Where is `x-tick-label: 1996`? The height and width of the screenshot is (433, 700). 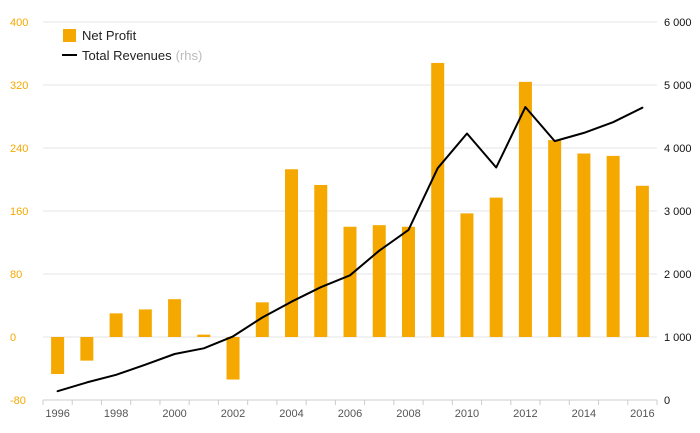 x-tick-label: 1996 is located at coordinates (57, 414).